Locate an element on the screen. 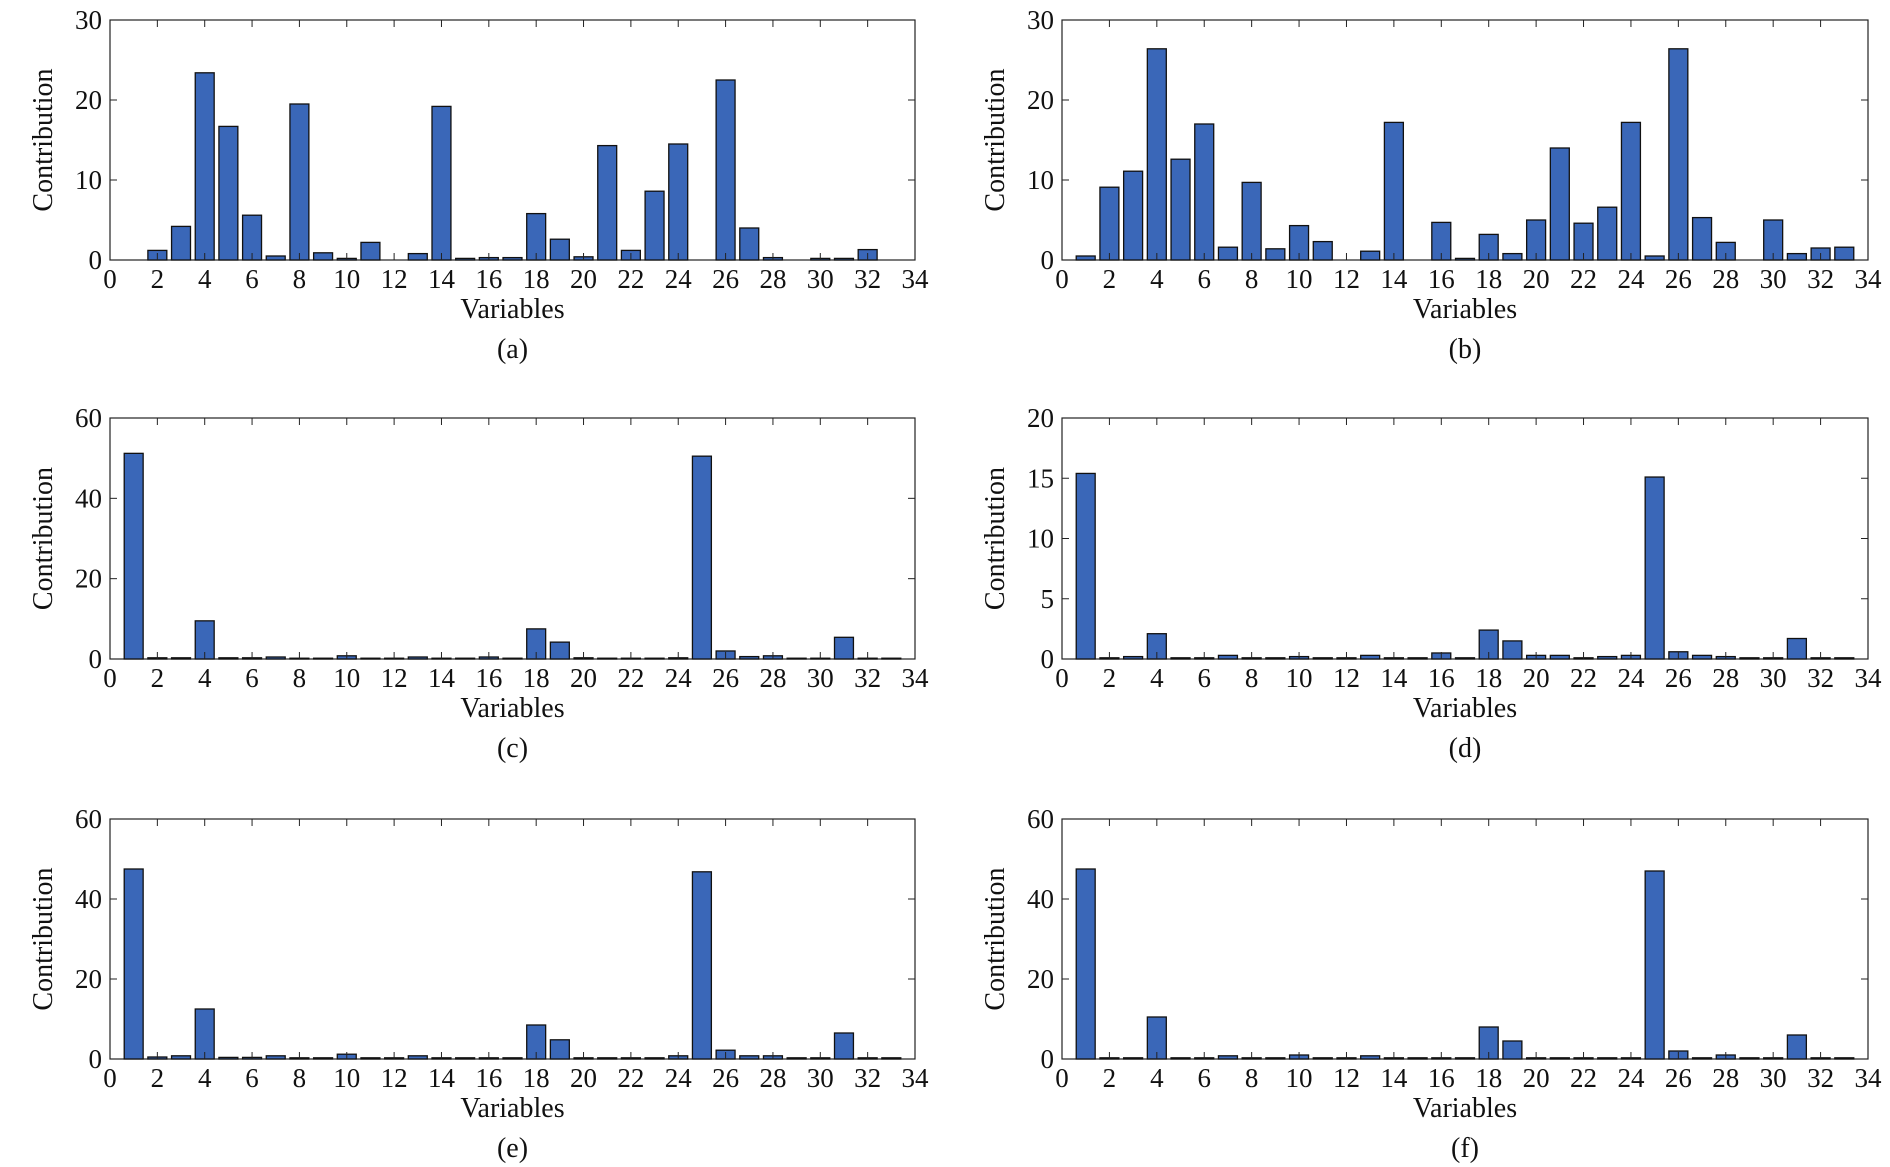  y-tick-label: 20 is located at coordinates (1040, 418).